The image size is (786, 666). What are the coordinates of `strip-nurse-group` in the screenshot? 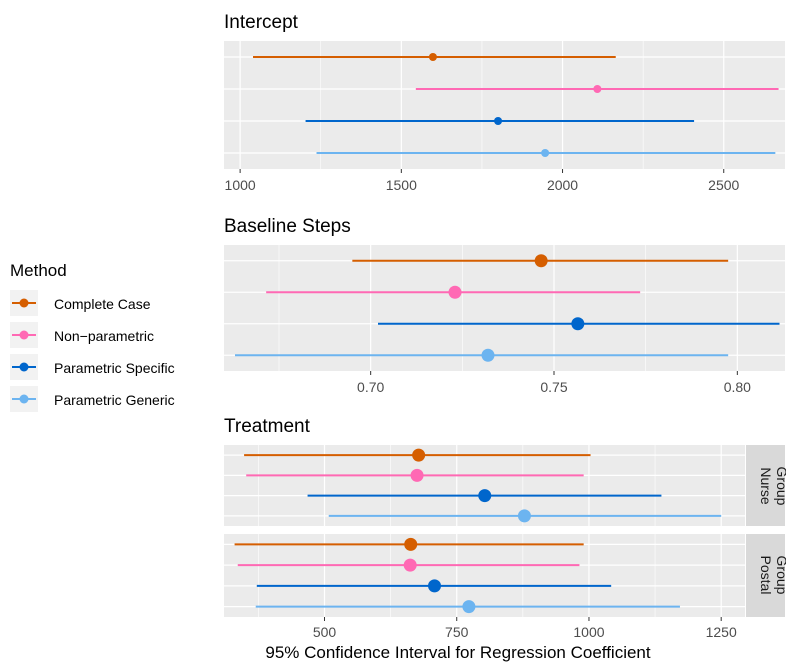 It's located at (765, 485).